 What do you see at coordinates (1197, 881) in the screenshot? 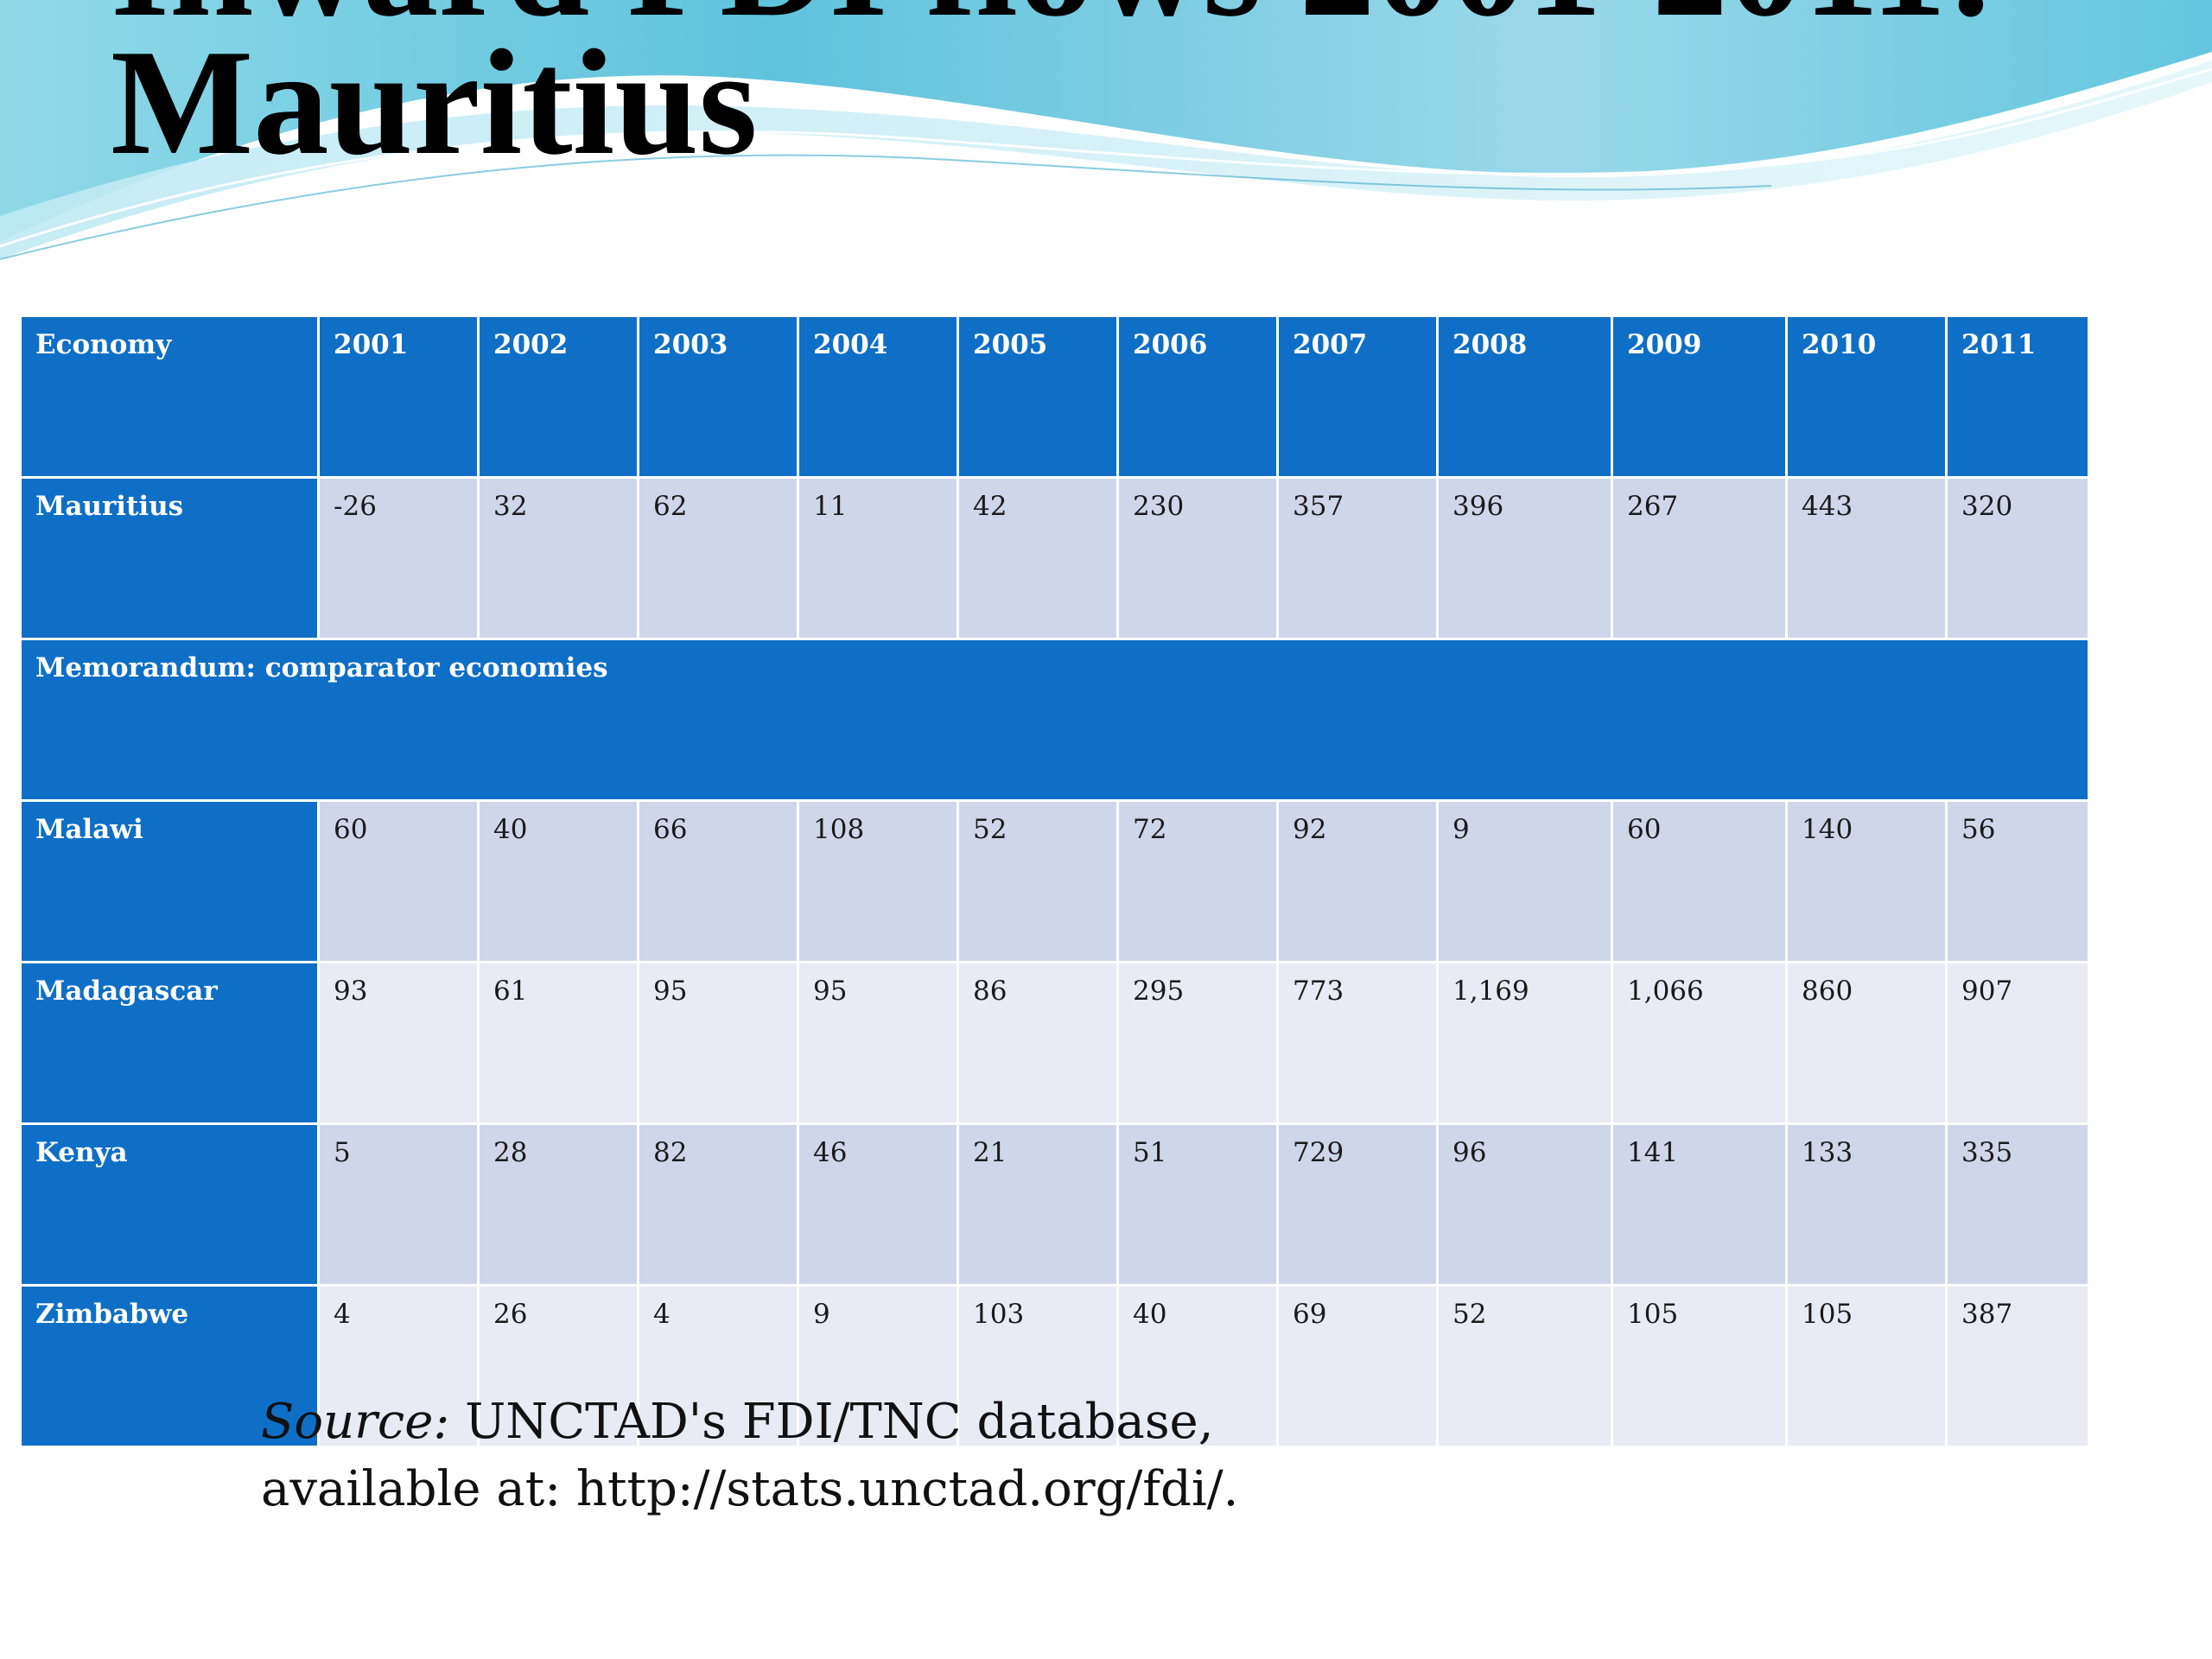
I see `table-cell: 72` at bounding box center [1197, 881].